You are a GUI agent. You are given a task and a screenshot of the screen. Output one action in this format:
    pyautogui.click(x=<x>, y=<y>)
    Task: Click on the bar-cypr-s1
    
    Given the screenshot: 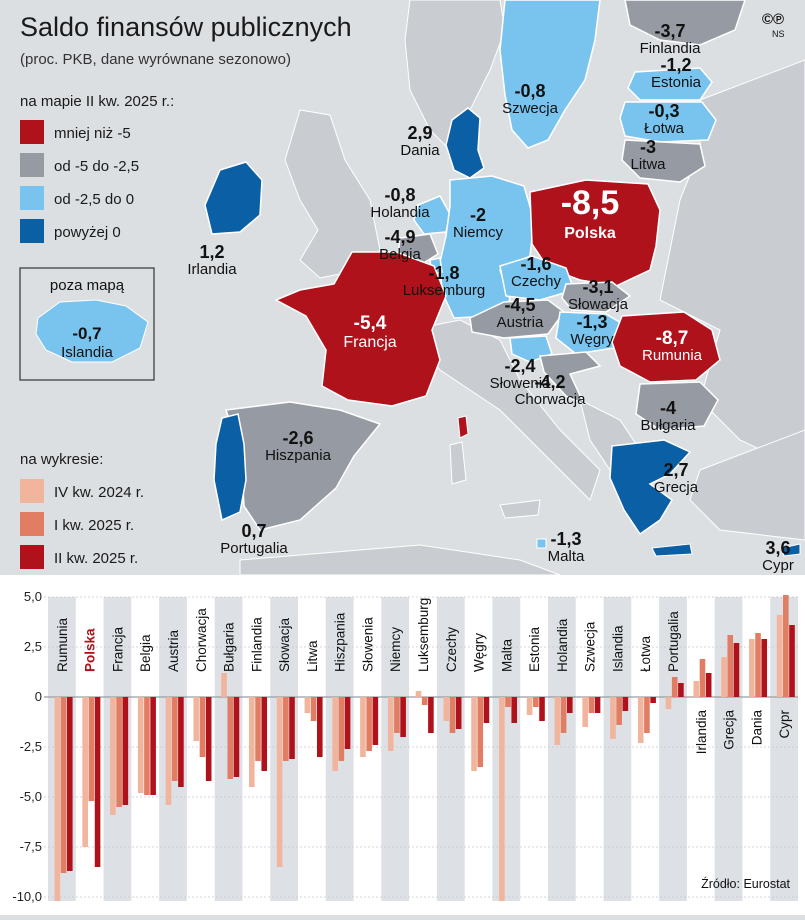 What is the action you would take?
    pyautogui.click(x=779, y=656)
    